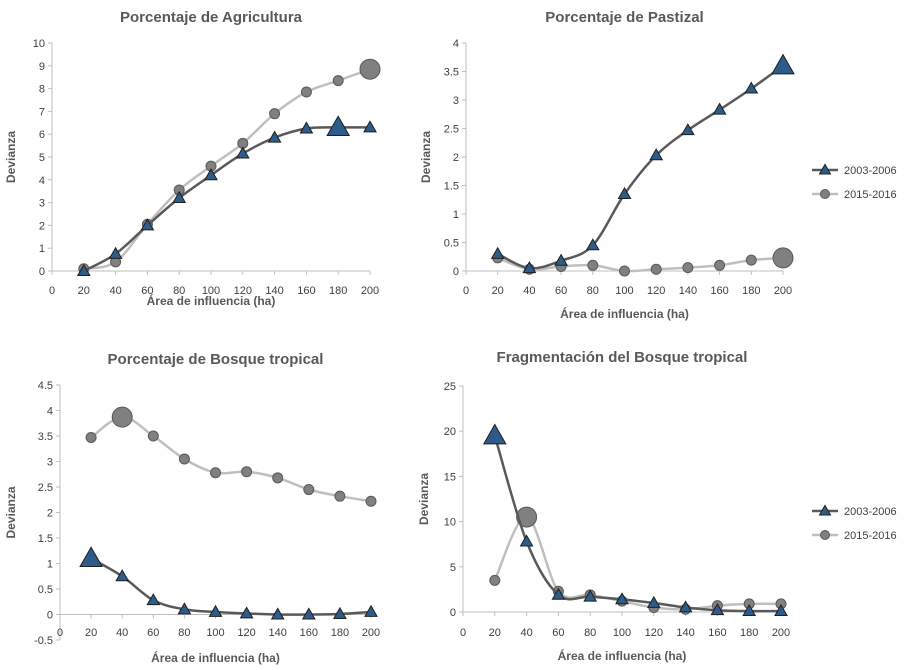 Image resolution: width=907 pixels, height=670 pixels. Describe the element at coordinates (216, 359) in the screenshot. I see `chart-title: Porcentaje de Bosque tropical` at that location.